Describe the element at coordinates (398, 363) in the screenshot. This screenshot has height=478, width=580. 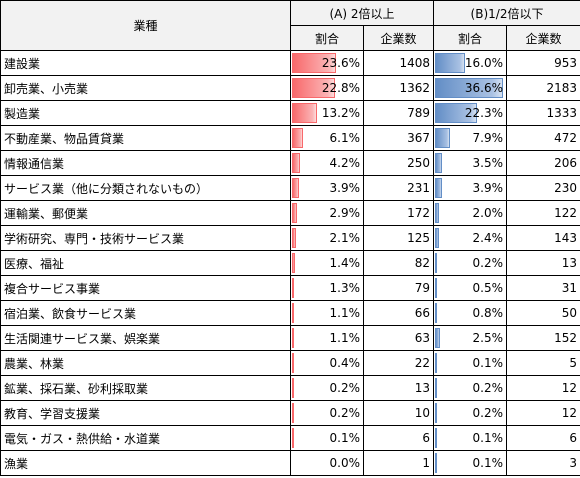
I see `a-count-cell: 22` at that location.